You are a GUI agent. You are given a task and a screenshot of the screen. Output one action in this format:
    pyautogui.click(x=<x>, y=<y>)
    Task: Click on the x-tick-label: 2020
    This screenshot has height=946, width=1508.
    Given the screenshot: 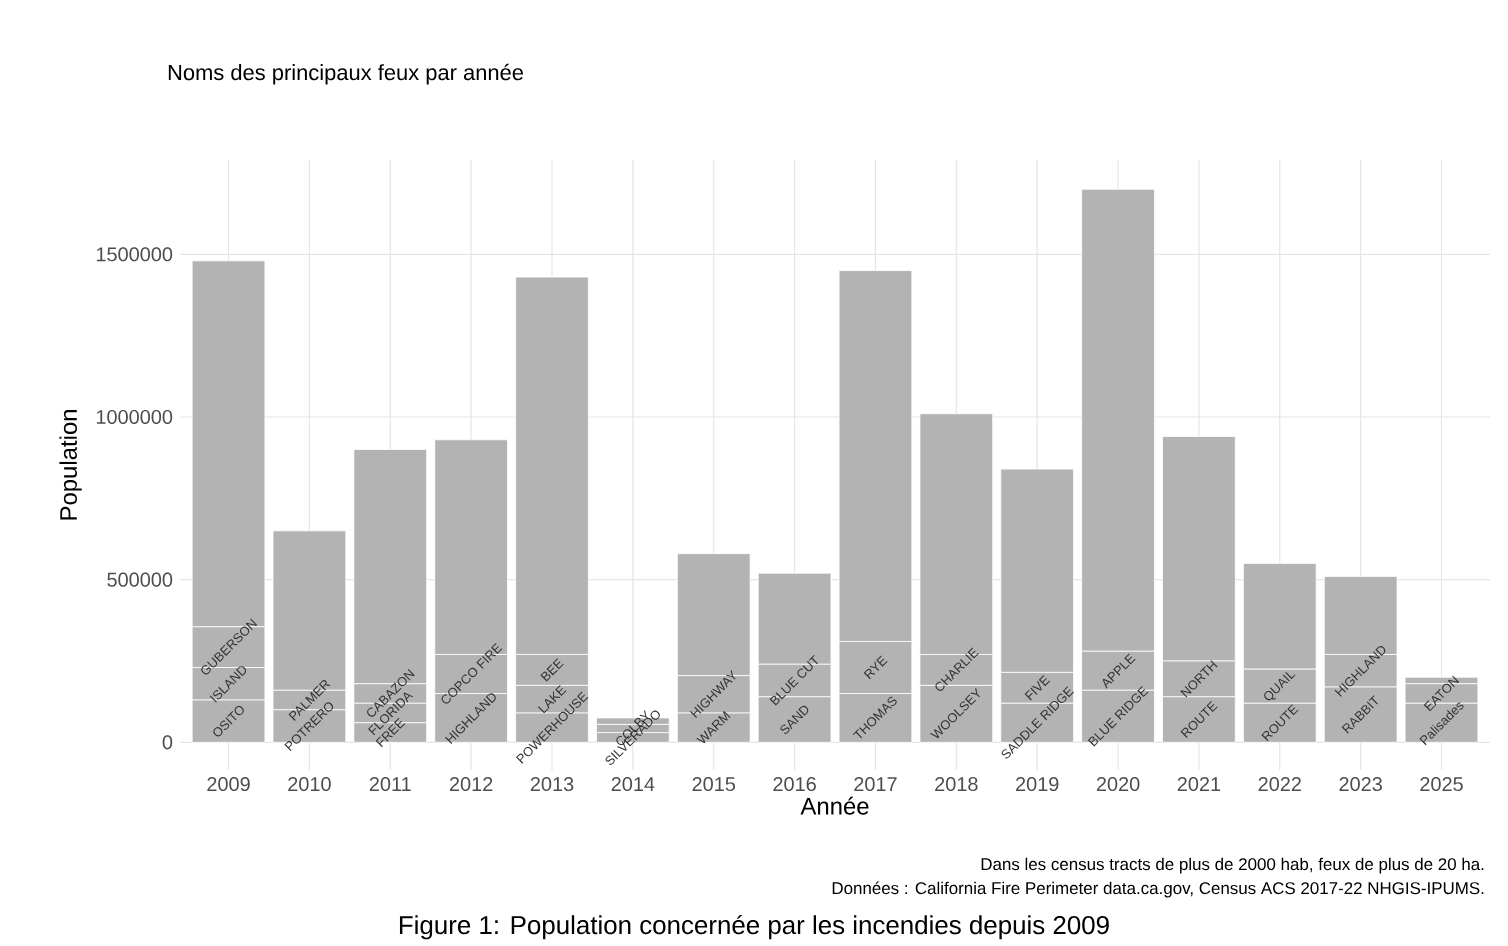 What is the action you would take?
    pyautogui.click(x=1118, y=784)
    